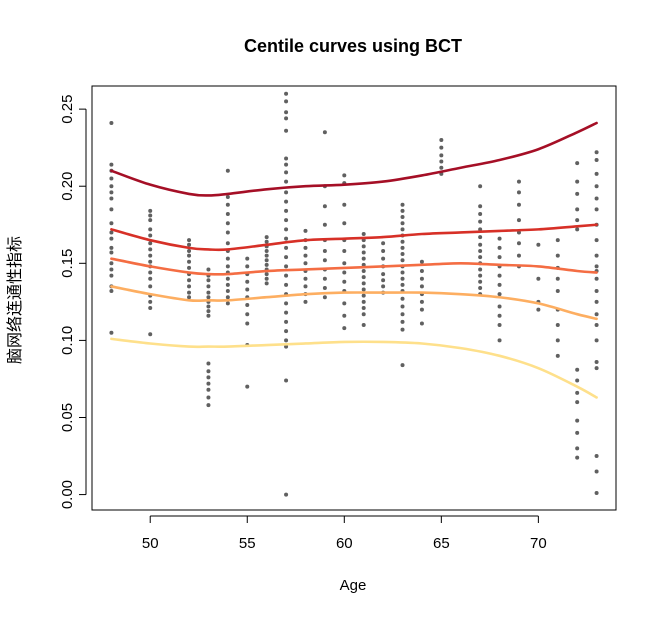  Describe the element at coordinates (67, 263) in the screenshot. I see `y-tick-label: 0.15` at that location.